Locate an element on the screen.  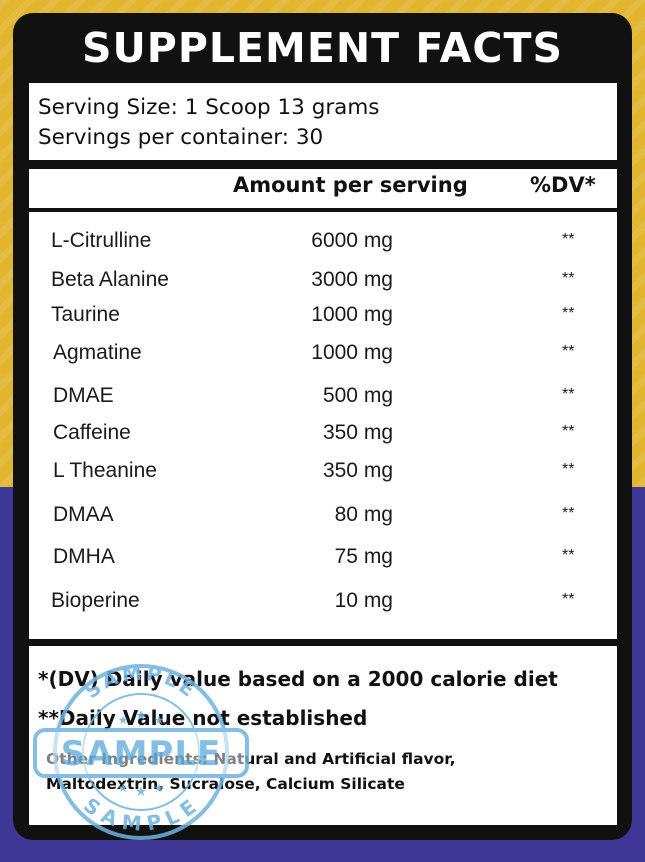
divider-header is located at coordinates (323, 210).